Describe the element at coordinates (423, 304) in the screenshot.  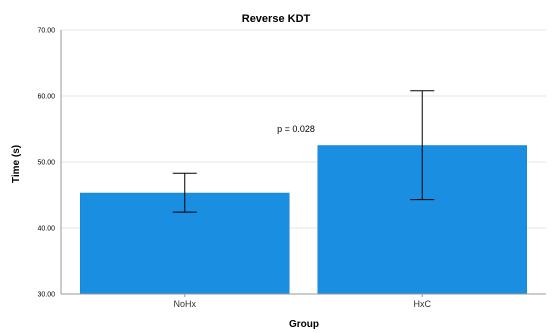
I see `x-tick-label: HxC` at that location.